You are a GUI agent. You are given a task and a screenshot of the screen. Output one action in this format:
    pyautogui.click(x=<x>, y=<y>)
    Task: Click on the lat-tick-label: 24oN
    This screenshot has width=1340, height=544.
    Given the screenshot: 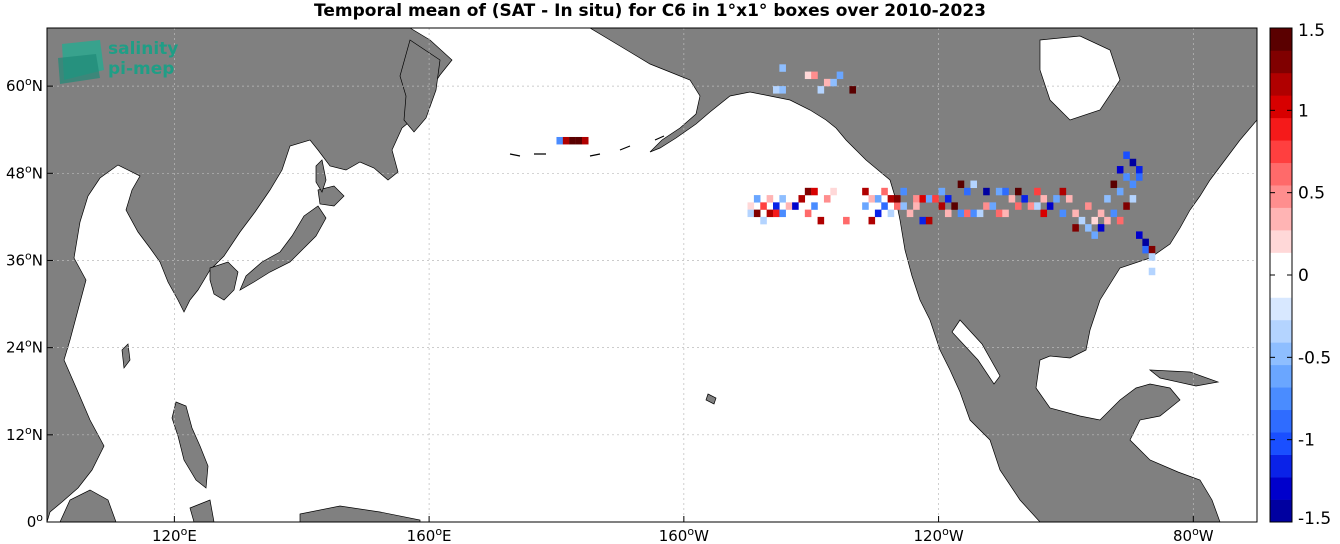 What is the action you would take?
    pyautogui.click(x=24, y=347)
    